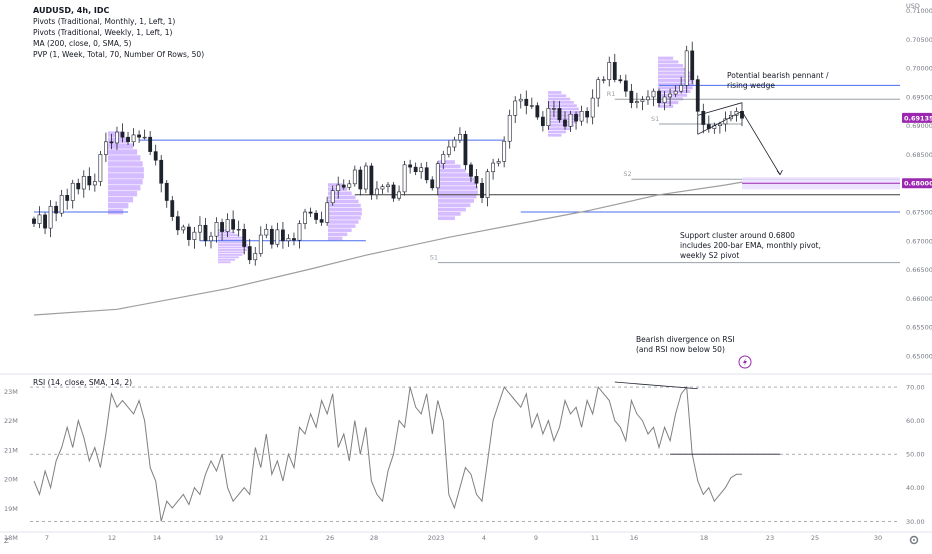 The width and height of the screenshot is (932, 554). What do you see at coordinates (919, 155) in the screenshot?
I see `y-tick-label: 0.68500` at bounding box center [919, 155].